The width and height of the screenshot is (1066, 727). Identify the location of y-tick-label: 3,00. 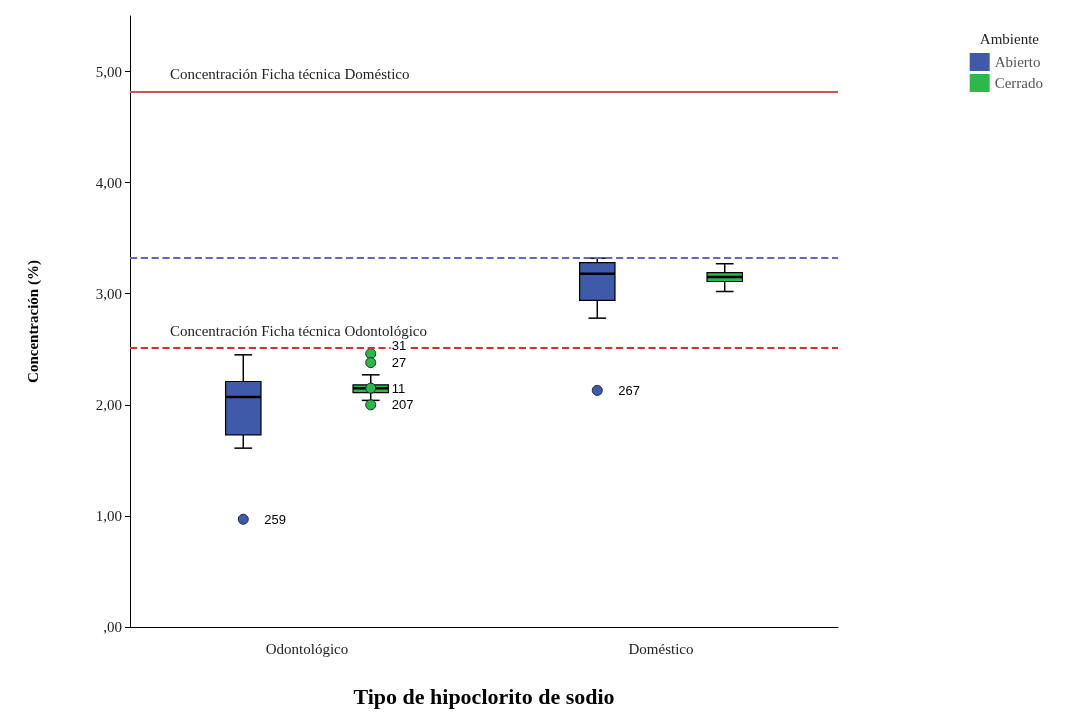
(108, 293).